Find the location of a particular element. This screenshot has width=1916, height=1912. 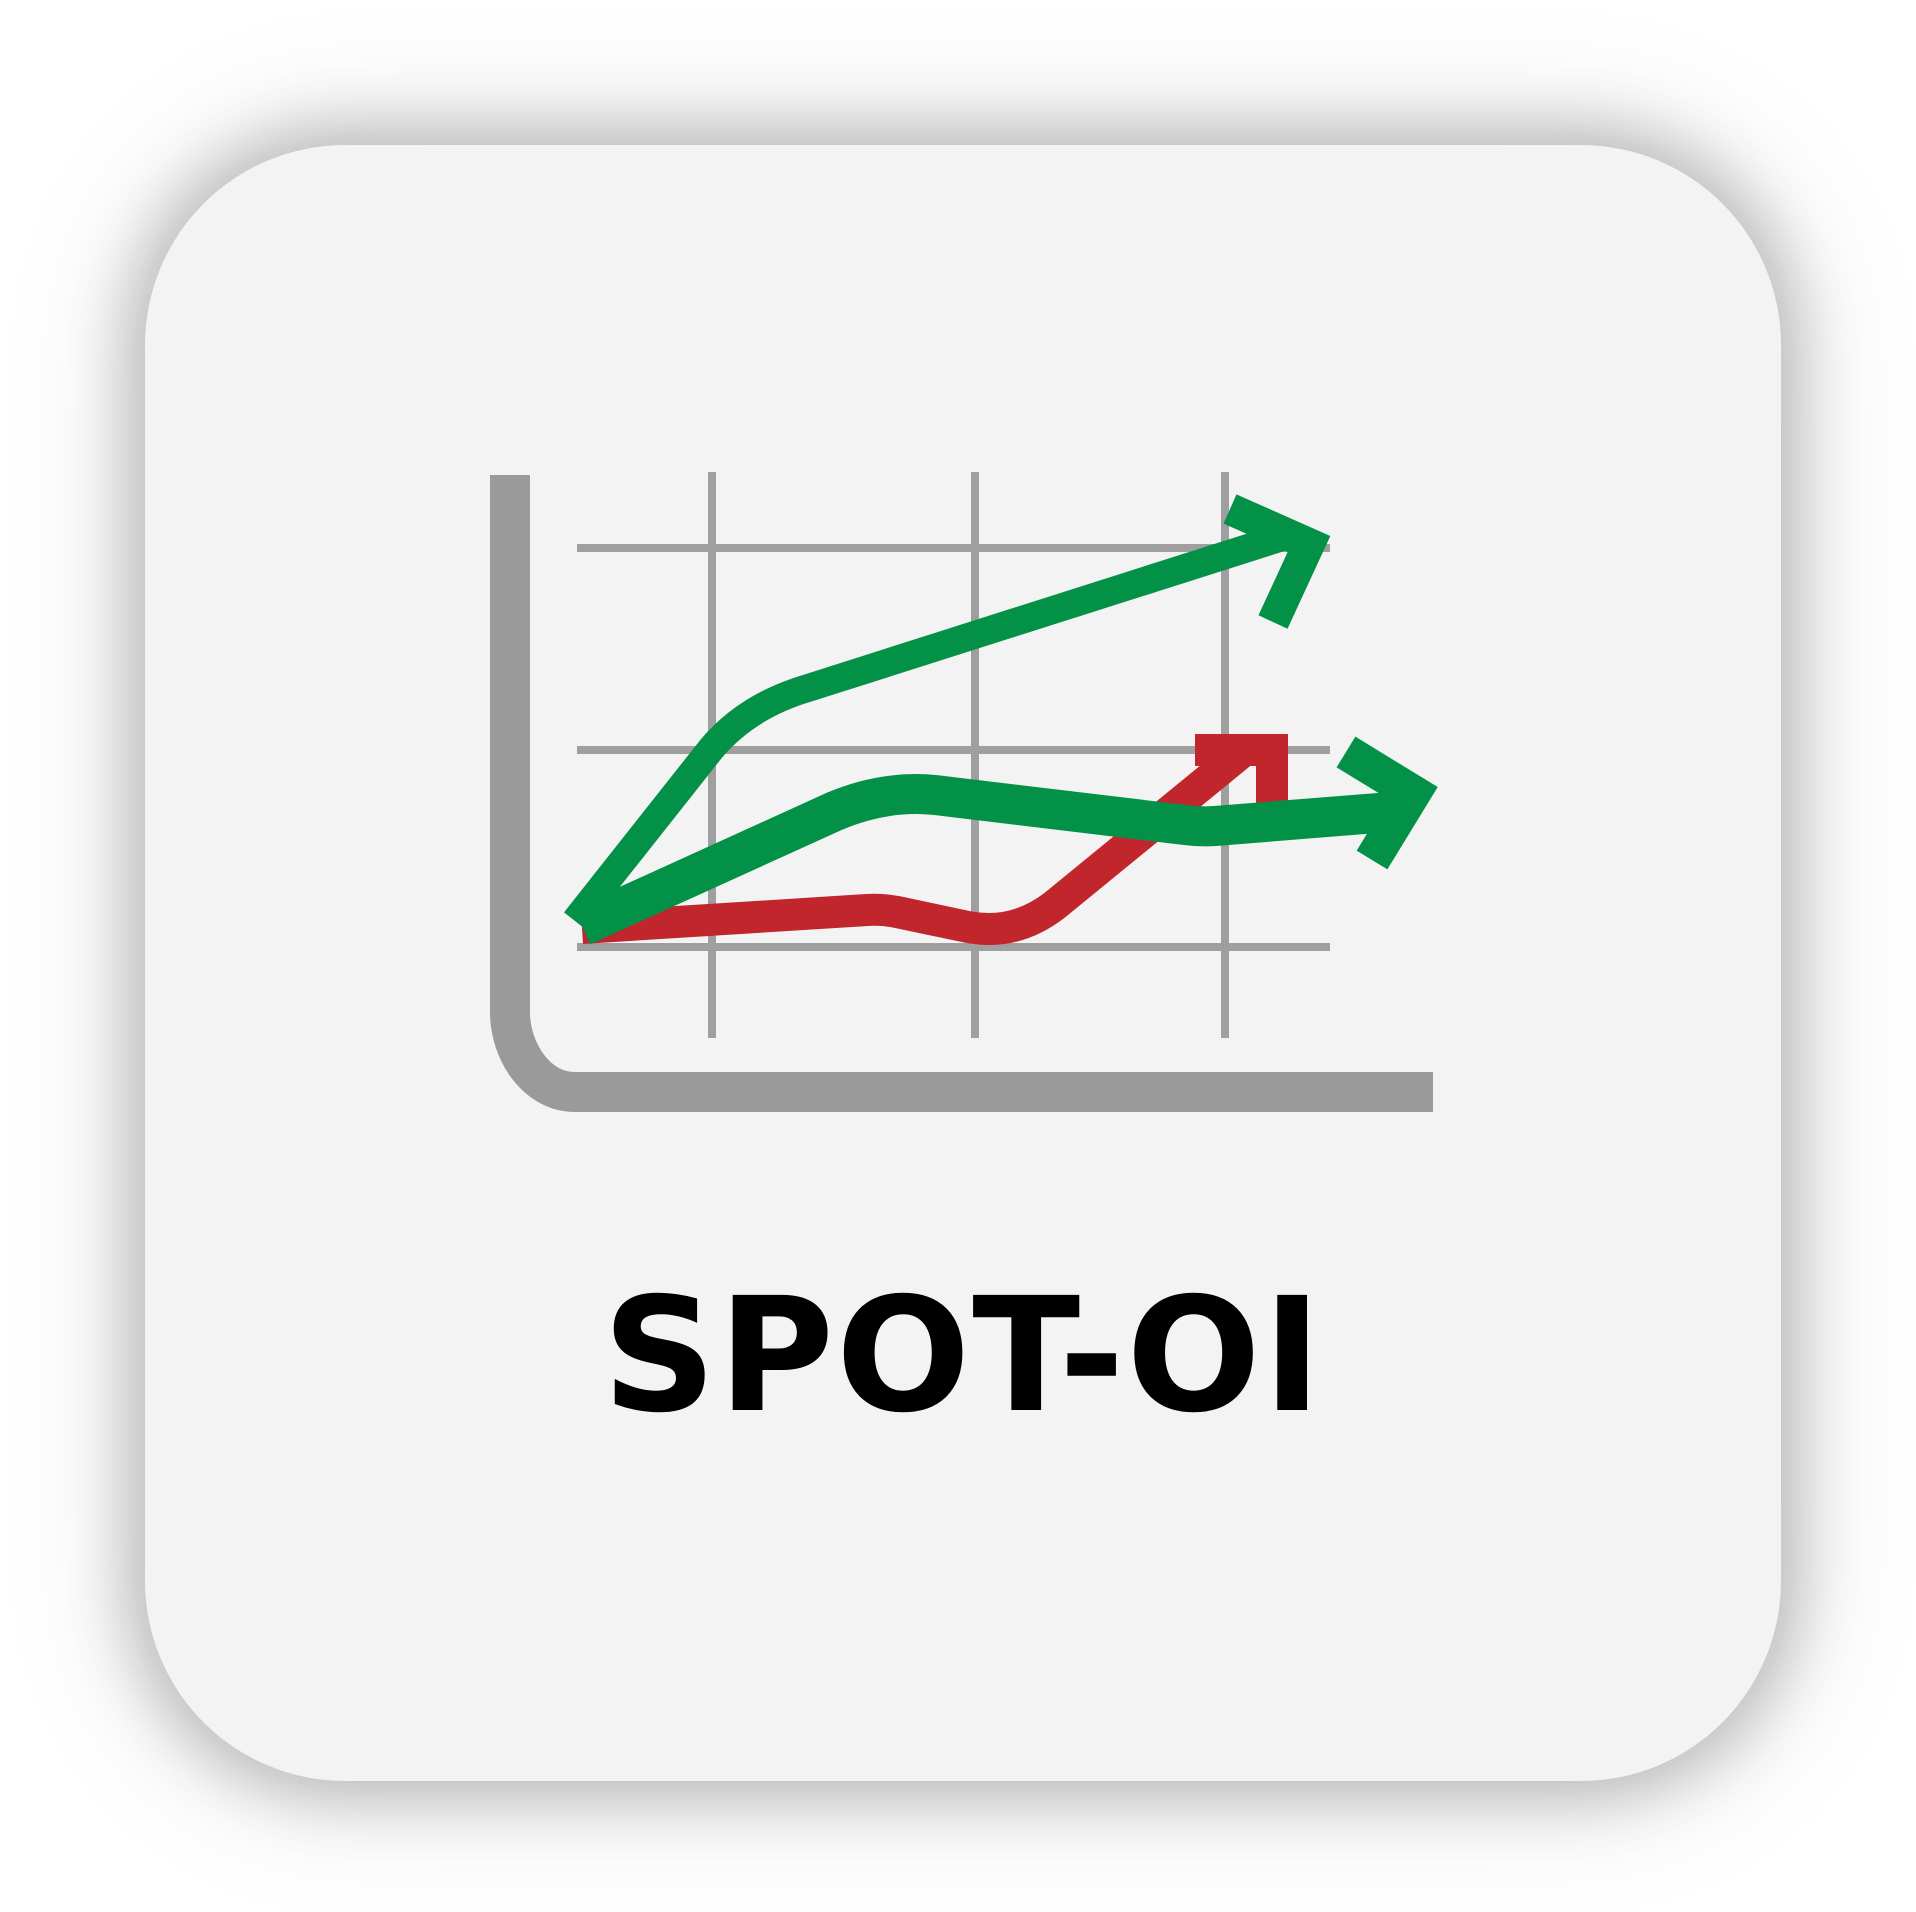

green-middle-arrow-head is located at coordinates (1387, 803).